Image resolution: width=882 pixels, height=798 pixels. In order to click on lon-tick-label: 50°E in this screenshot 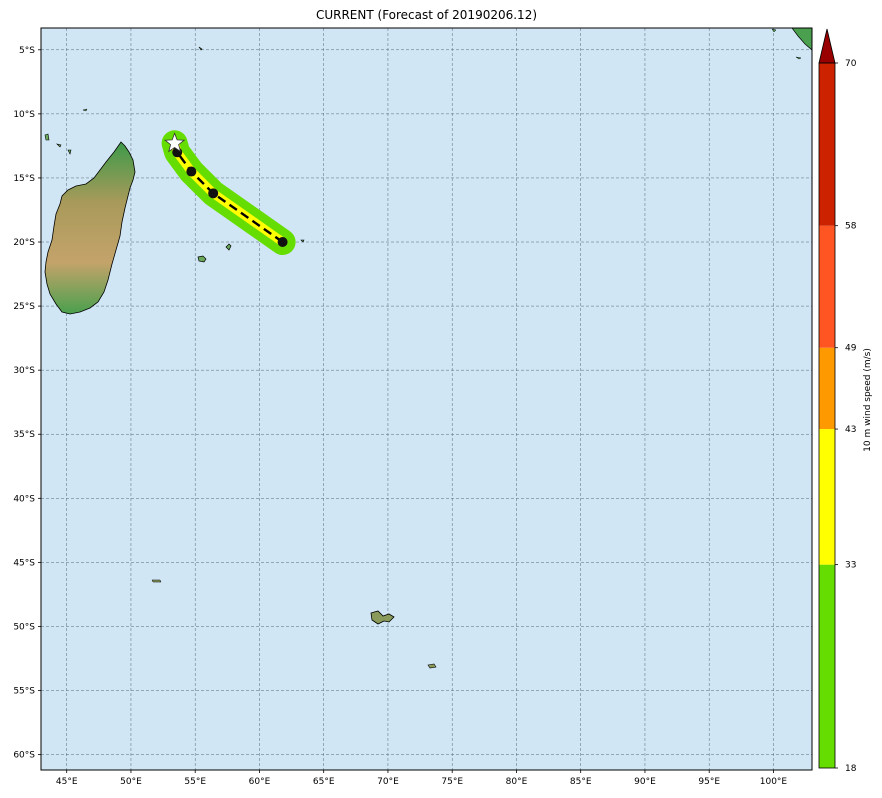, I will do `click(131, 782)`.